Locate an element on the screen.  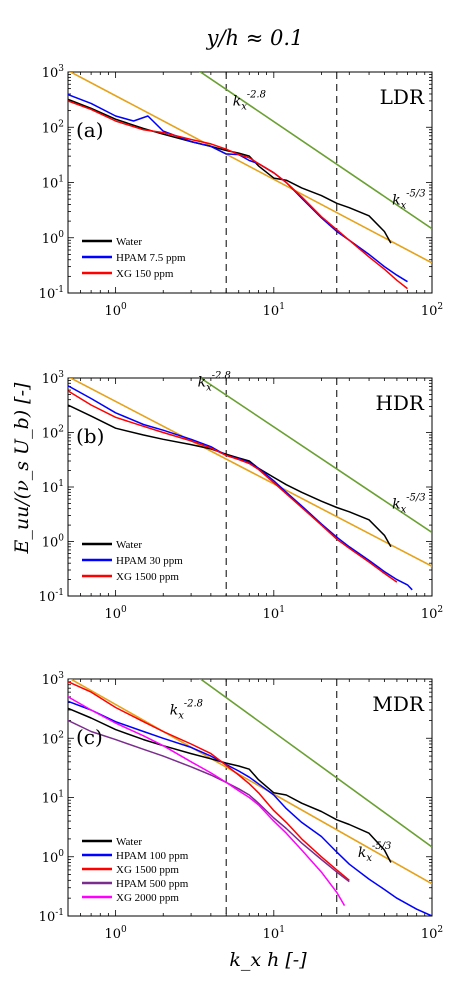
x-axis-label: k_x h [-] is located at coordinates (268, 960).